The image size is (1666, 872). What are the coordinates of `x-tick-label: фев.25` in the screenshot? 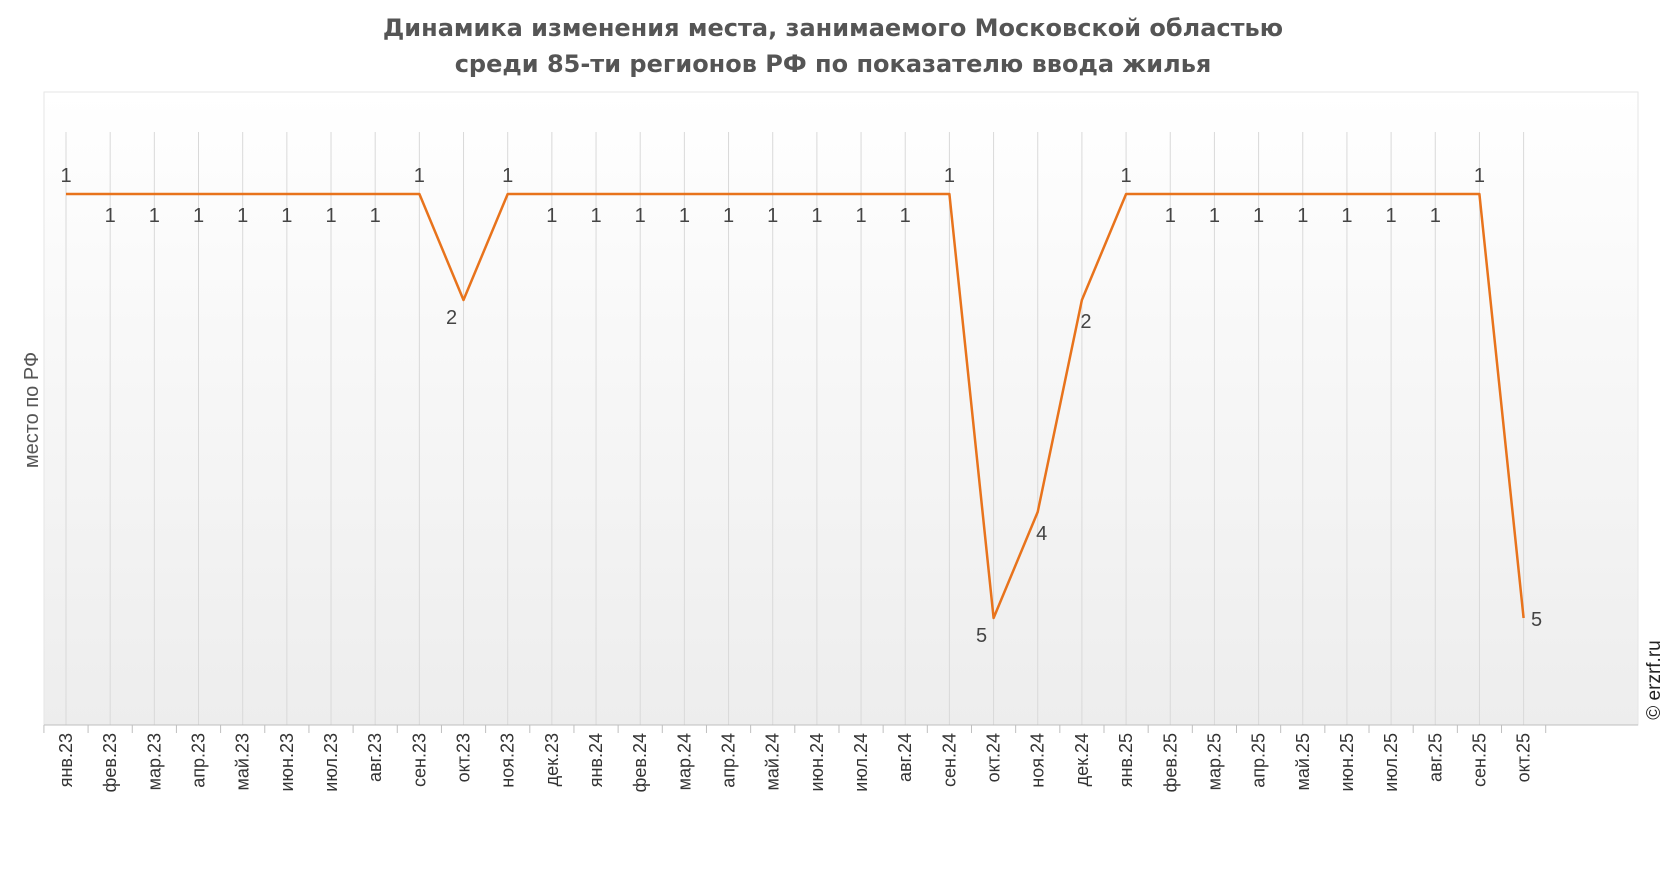 It's located at (1170, 762).